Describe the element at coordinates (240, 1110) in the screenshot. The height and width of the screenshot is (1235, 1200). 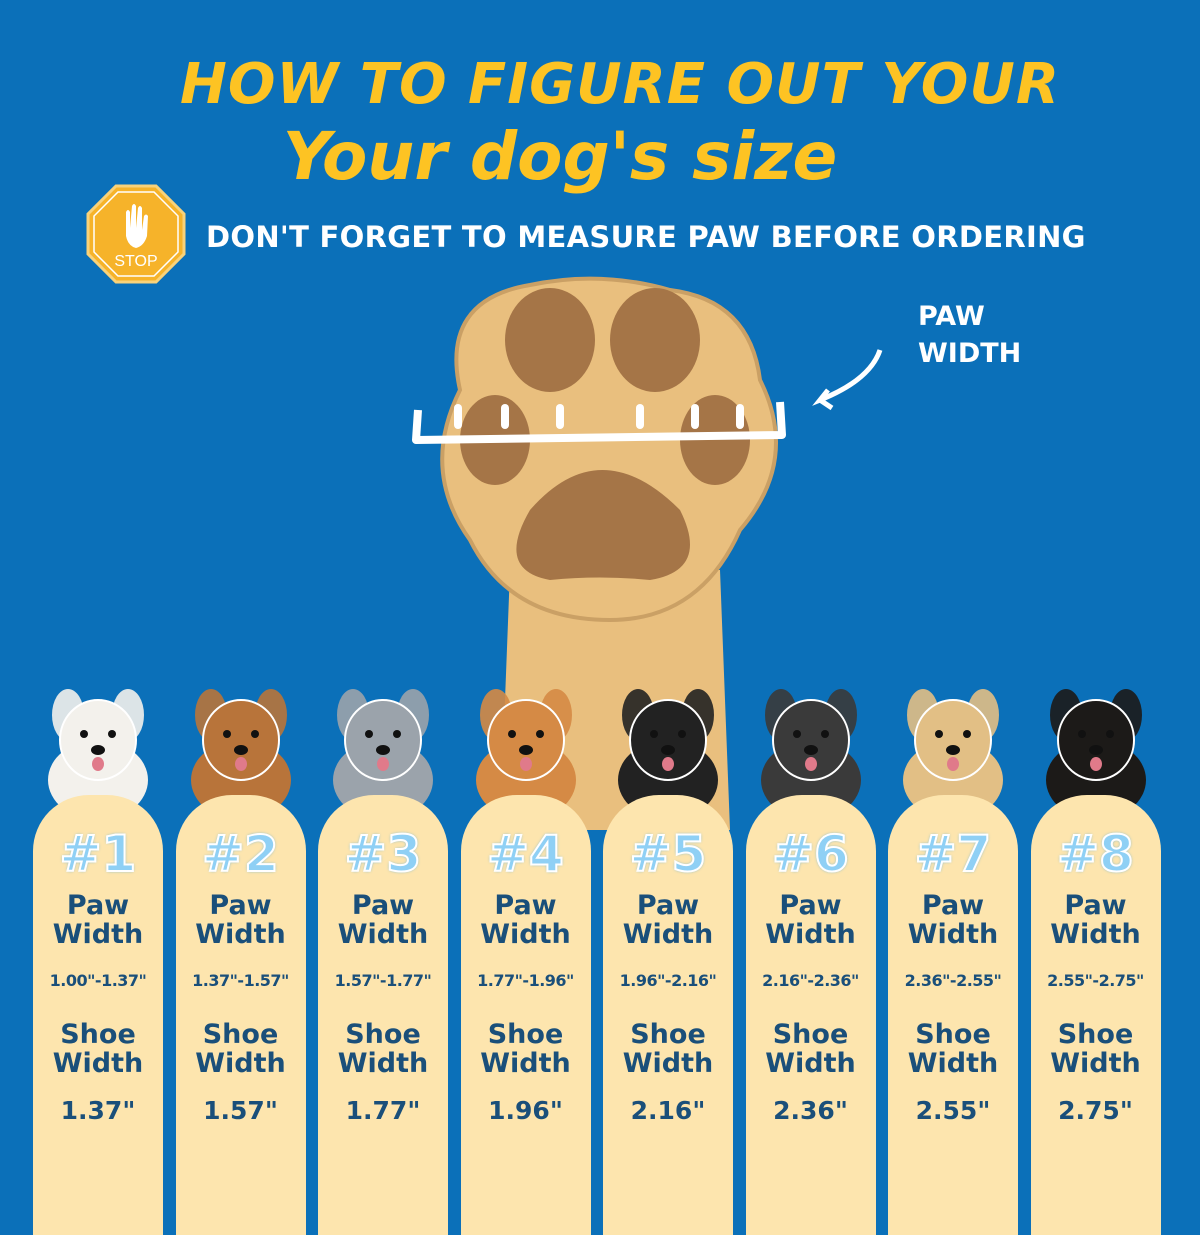
I see `shoe-width-value: 1.57"` at that location.